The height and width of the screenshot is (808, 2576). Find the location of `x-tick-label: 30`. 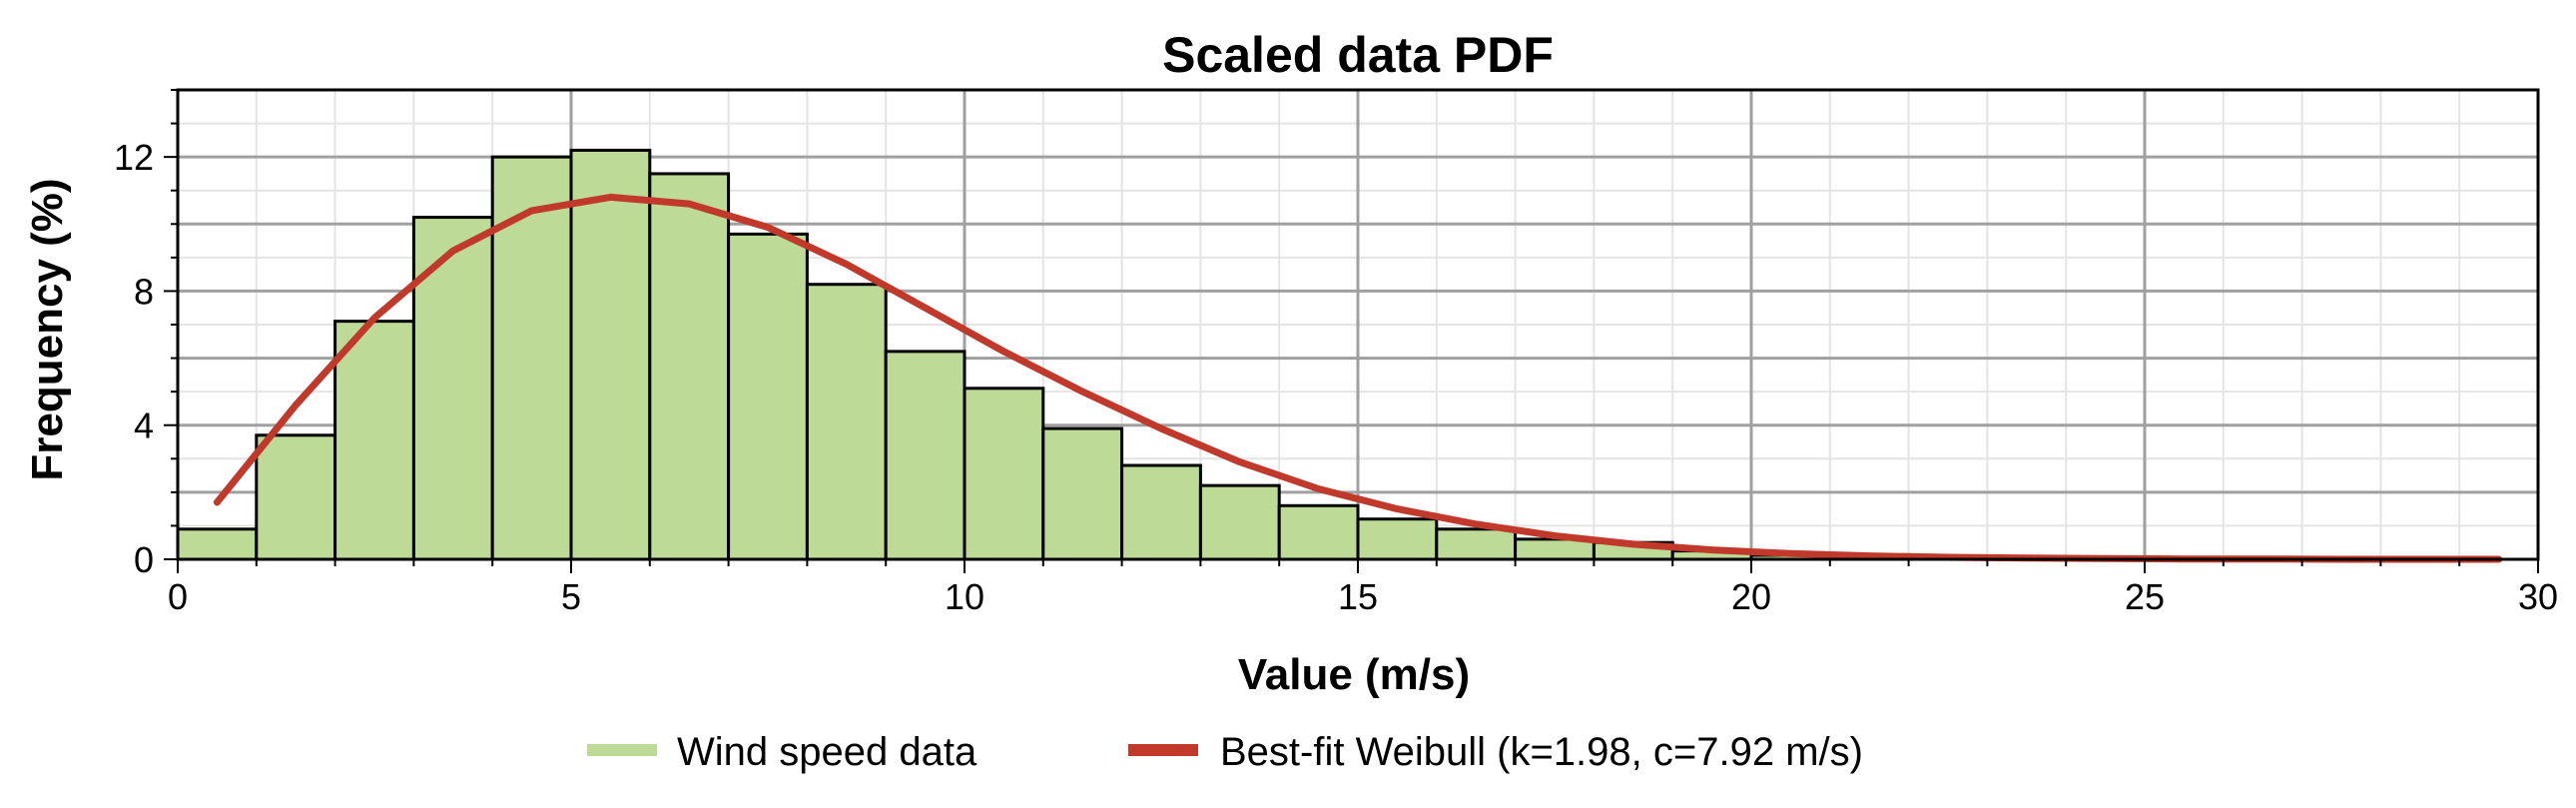

x-tick-label: 30 is located at coordinates (2538, 596).